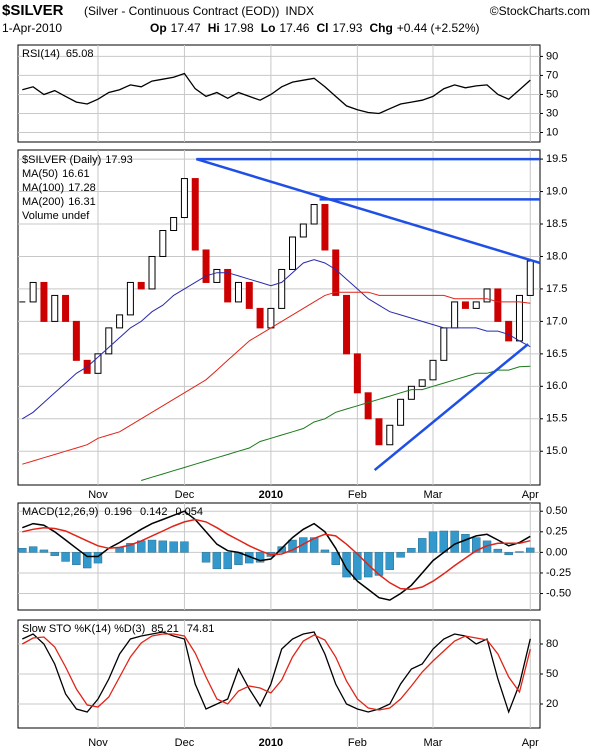  Describe the element at coordinates (552, 704) in the screenshot. I see `y-tick-label: 20` at that location.